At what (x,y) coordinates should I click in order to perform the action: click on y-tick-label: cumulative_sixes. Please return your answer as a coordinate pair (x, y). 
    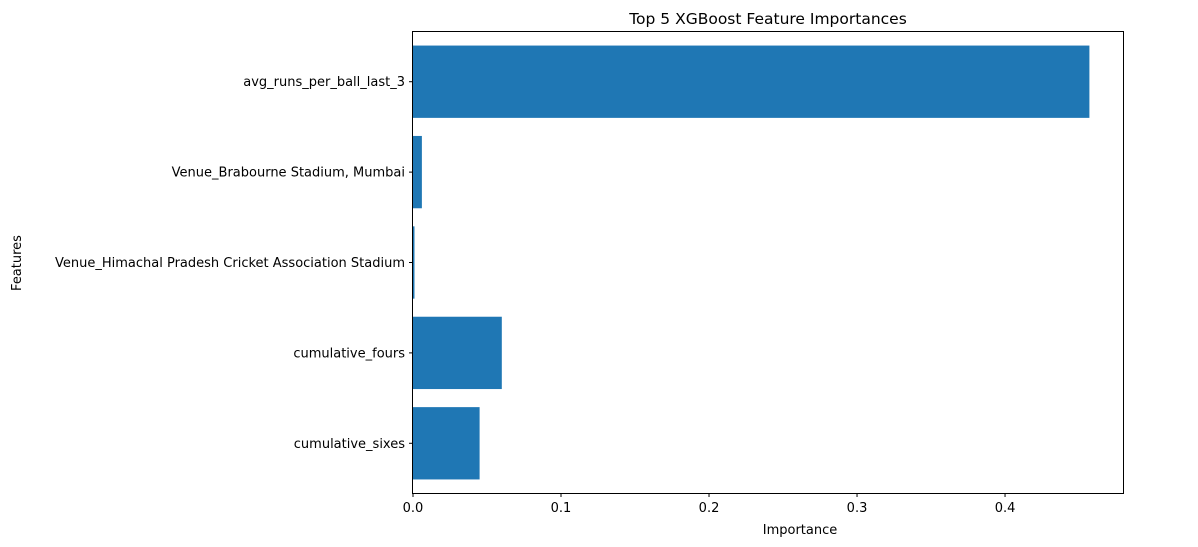
    Looking at the image, I should click on (349, 444).